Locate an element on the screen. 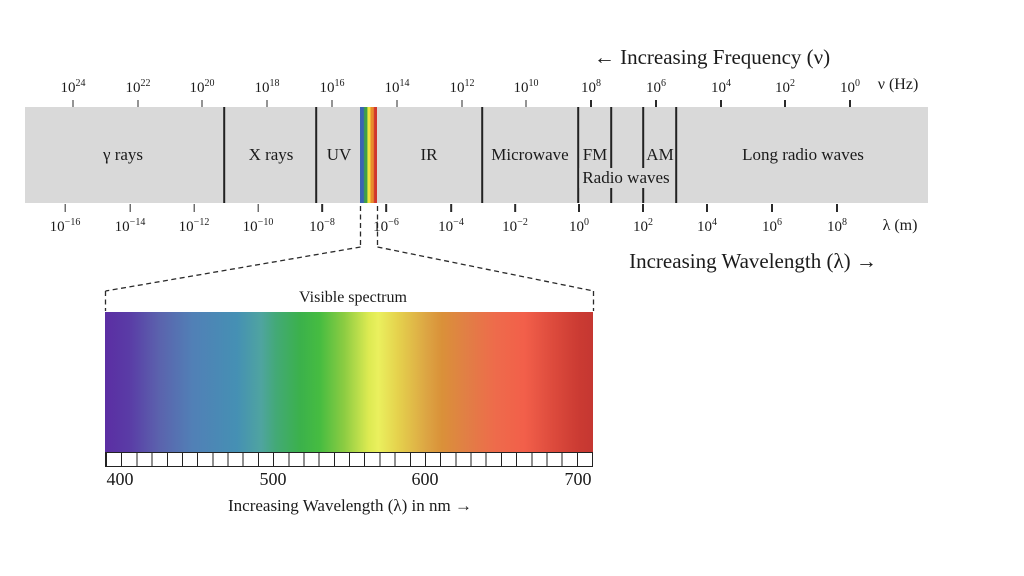  wavelength-tick: 10−14 is located at coordinates (130, 220).